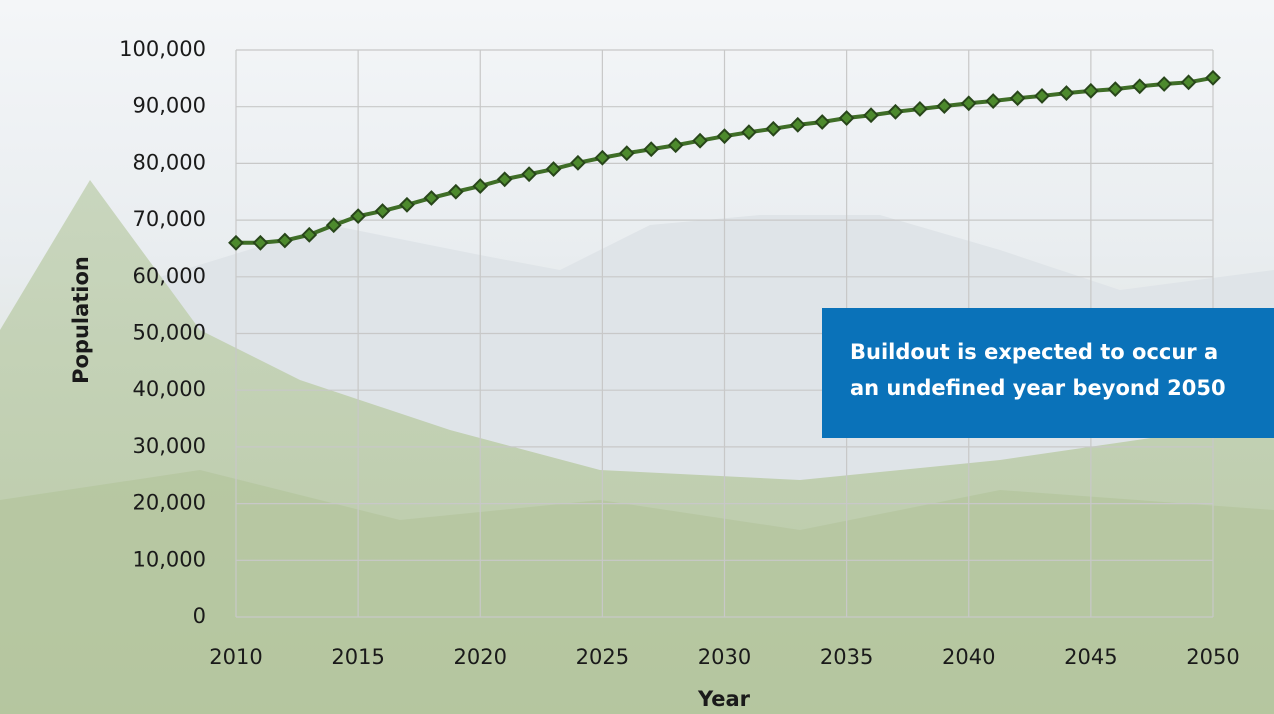 Image resolution: width=1274 pixels, height=714 pixels. I want to click on y-tick-label: 20,000, so click(169, 503).